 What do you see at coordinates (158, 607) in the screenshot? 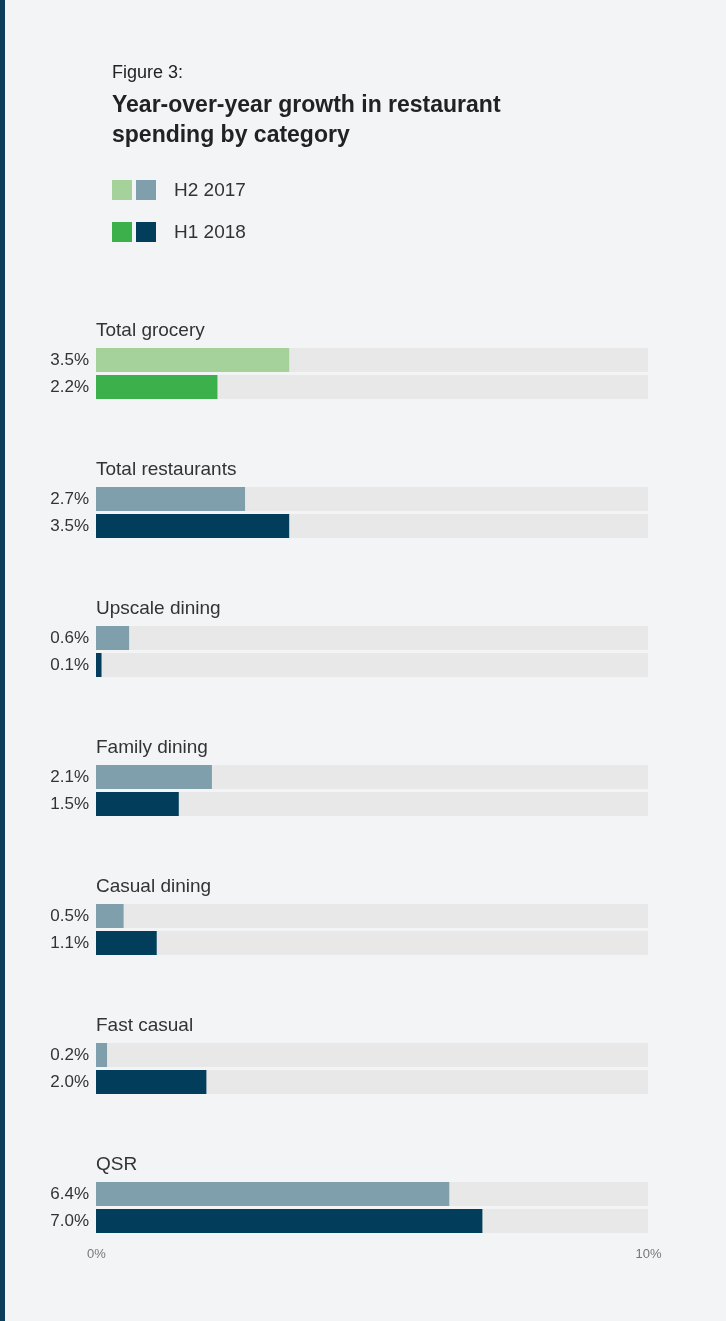
I see `y-tick-label: Upscale dining` at bounding box center [158, 607].